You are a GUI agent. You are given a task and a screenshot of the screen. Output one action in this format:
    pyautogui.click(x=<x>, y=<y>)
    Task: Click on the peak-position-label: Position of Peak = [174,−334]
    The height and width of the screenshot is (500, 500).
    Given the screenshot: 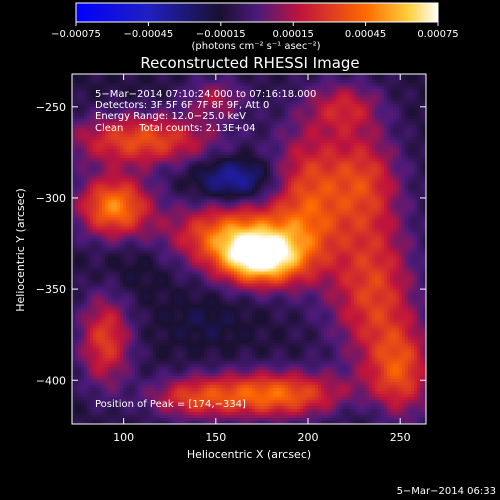 What is the action you would take?
    pyautogui.click(x=170, y=404)
    